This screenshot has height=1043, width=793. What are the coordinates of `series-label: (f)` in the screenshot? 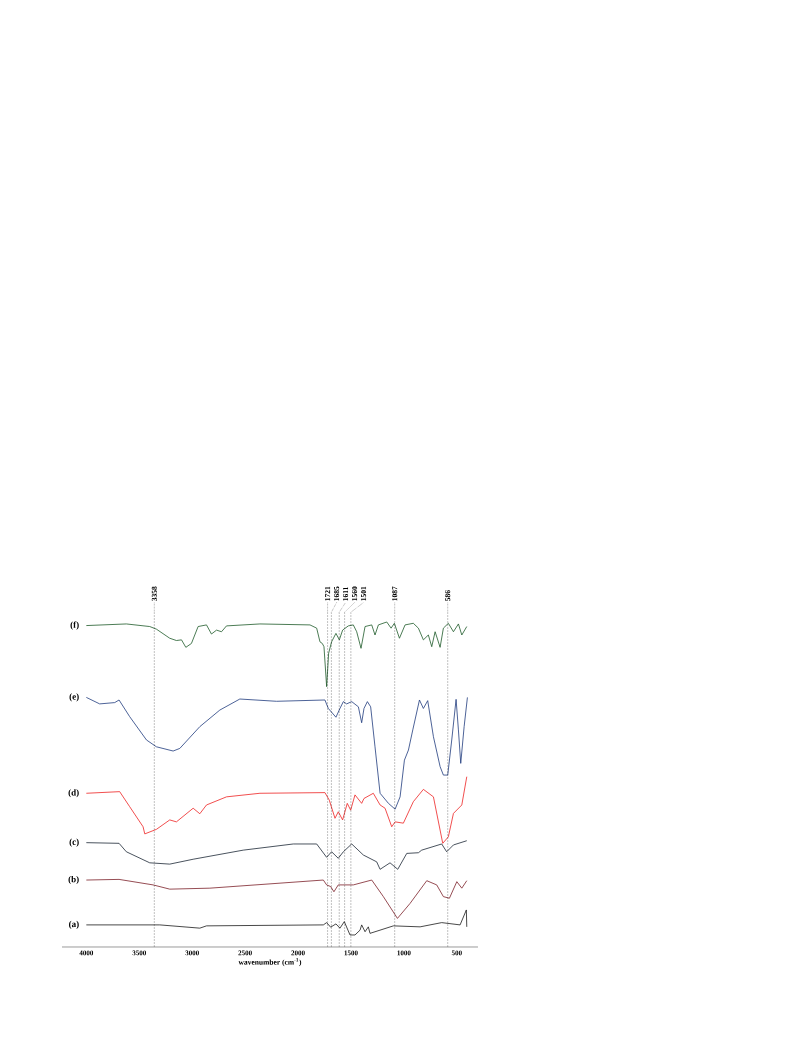 It's located at (74, 625).